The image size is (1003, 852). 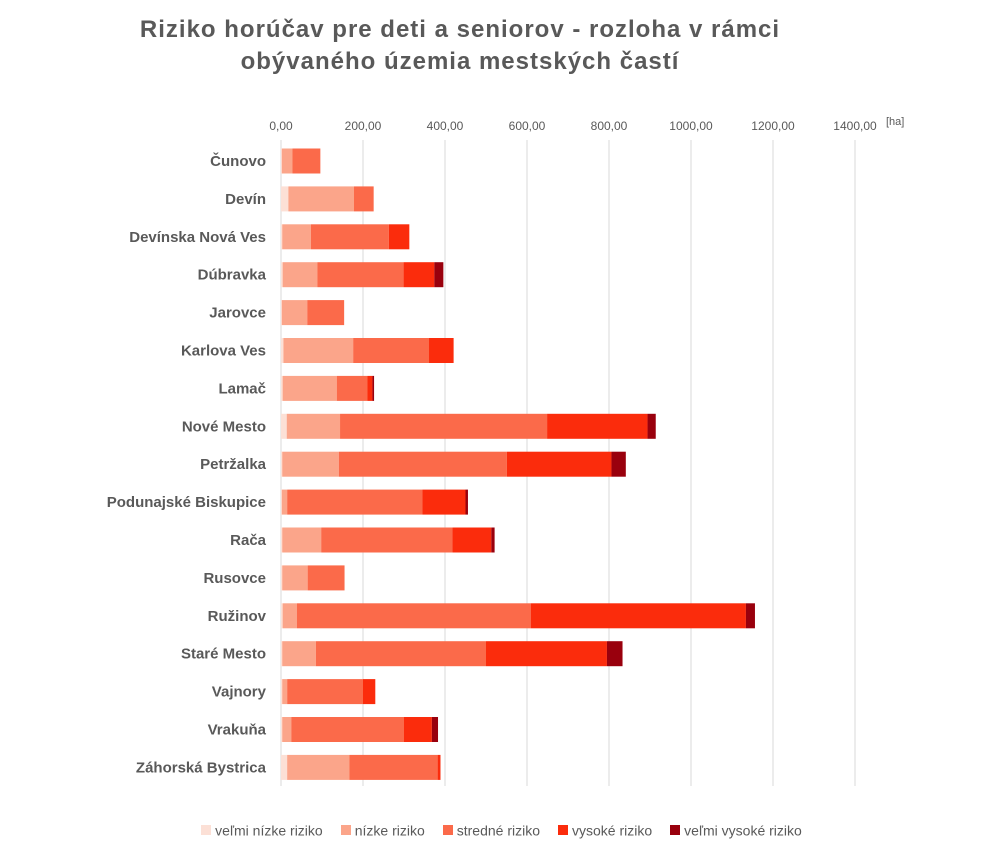 What do you see at coordinates (609, 126) in the screenshot?
I see `x-tick-label: 800,00` at bounding box center [609, 126].